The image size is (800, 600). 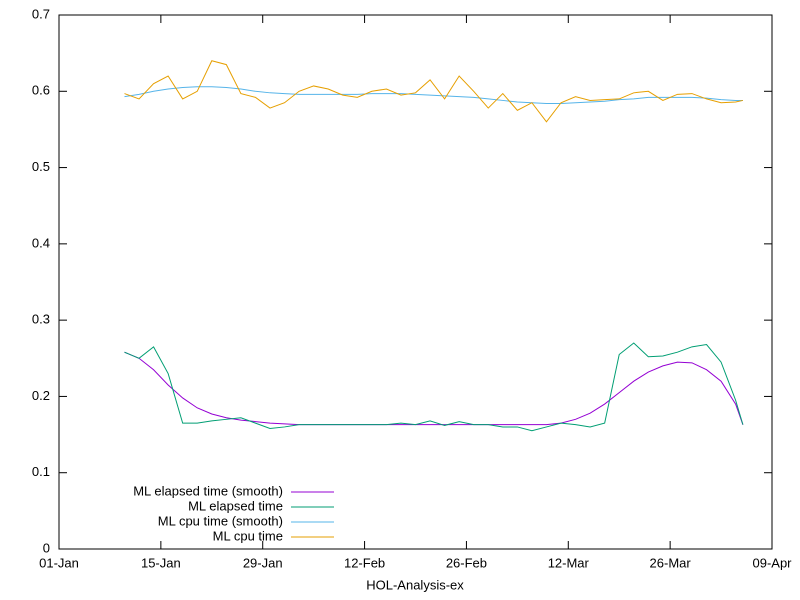 I want to click on x-tick-label: 26-Mar, so click(x=671, y=562).